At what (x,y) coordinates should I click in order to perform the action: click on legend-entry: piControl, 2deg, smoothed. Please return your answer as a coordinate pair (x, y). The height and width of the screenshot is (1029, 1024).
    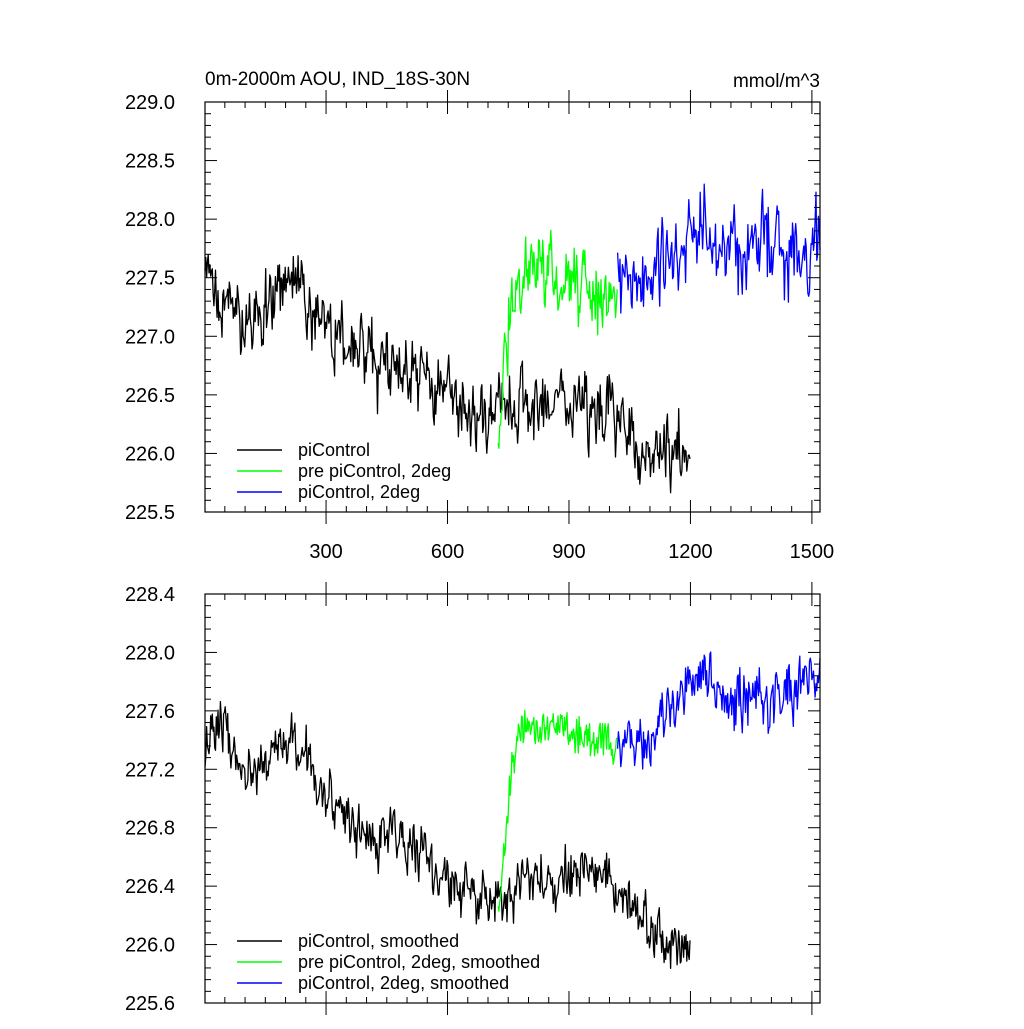
    Looking at the image, I should click on (403, 983).